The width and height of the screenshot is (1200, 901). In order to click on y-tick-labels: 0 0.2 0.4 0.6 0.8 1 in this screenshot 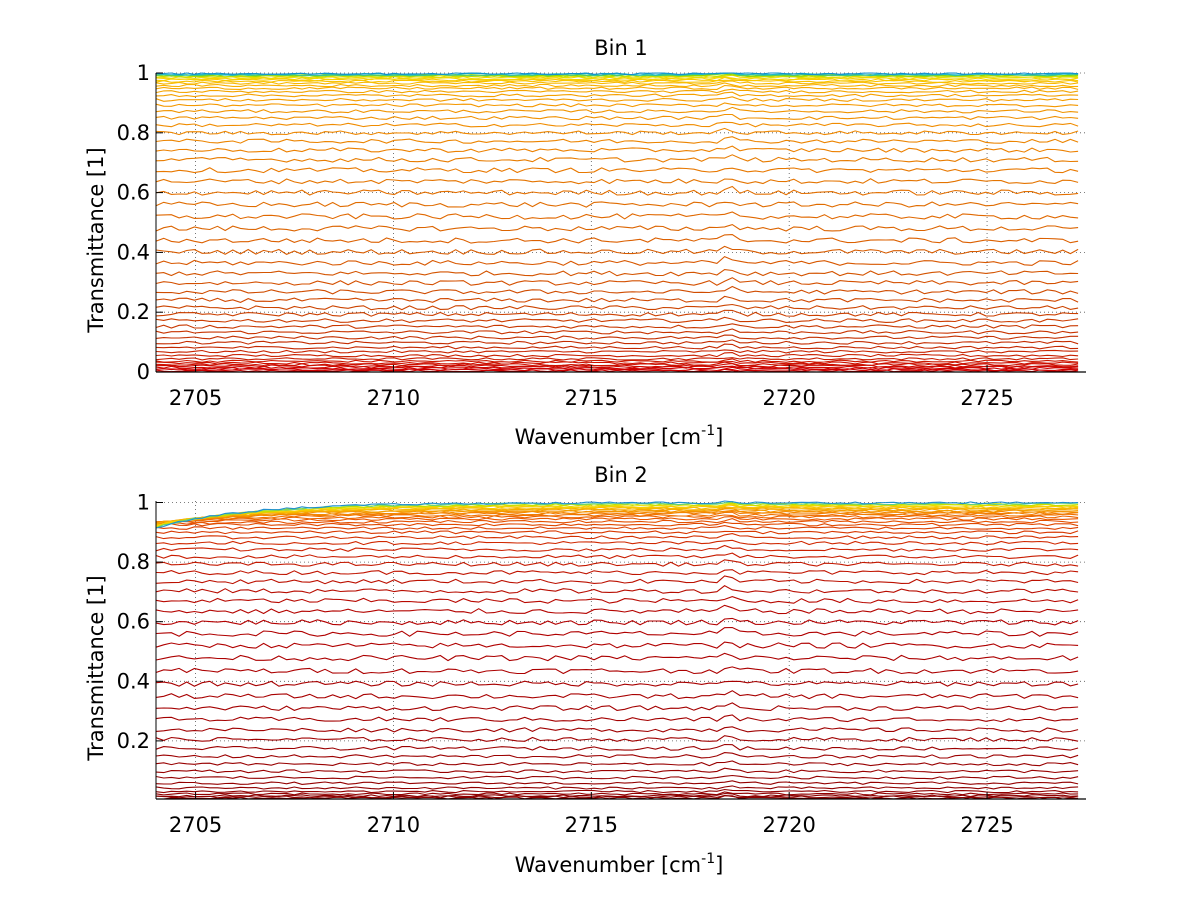, I will do `click(133, 222)`.